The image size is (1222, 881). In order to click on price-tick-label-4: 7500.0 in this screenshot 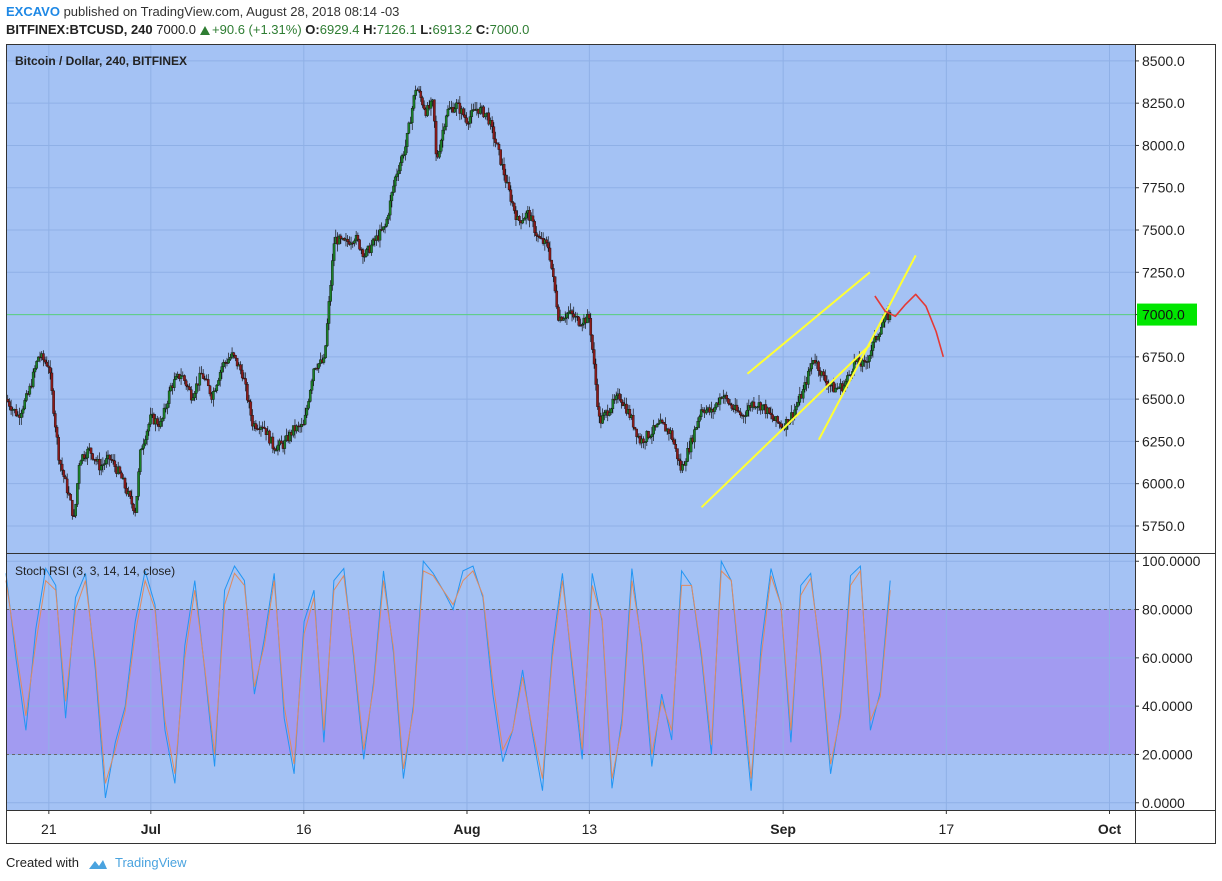, I will do `click(1163, 230)`.